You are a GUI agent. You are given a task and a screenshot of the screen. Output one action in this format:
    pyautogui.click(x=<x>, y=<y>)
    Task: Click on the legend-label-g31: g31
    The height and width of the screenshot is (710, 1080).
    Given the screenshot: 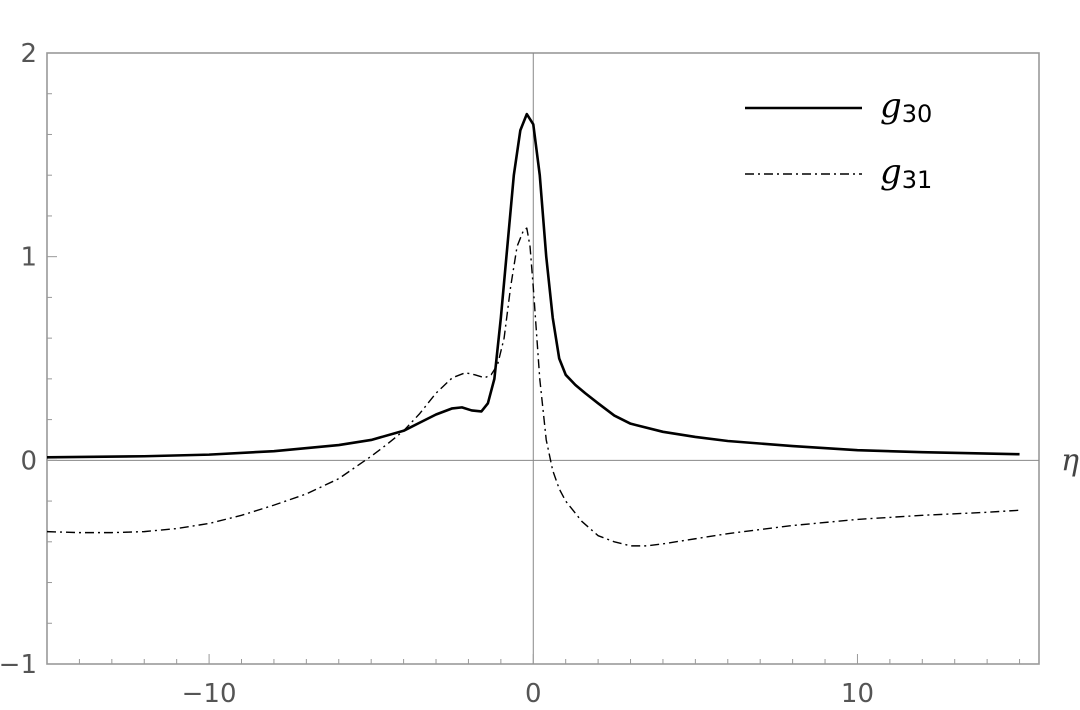 What is the action you would take?
    pyautogui.click(x=906, y=173)
    